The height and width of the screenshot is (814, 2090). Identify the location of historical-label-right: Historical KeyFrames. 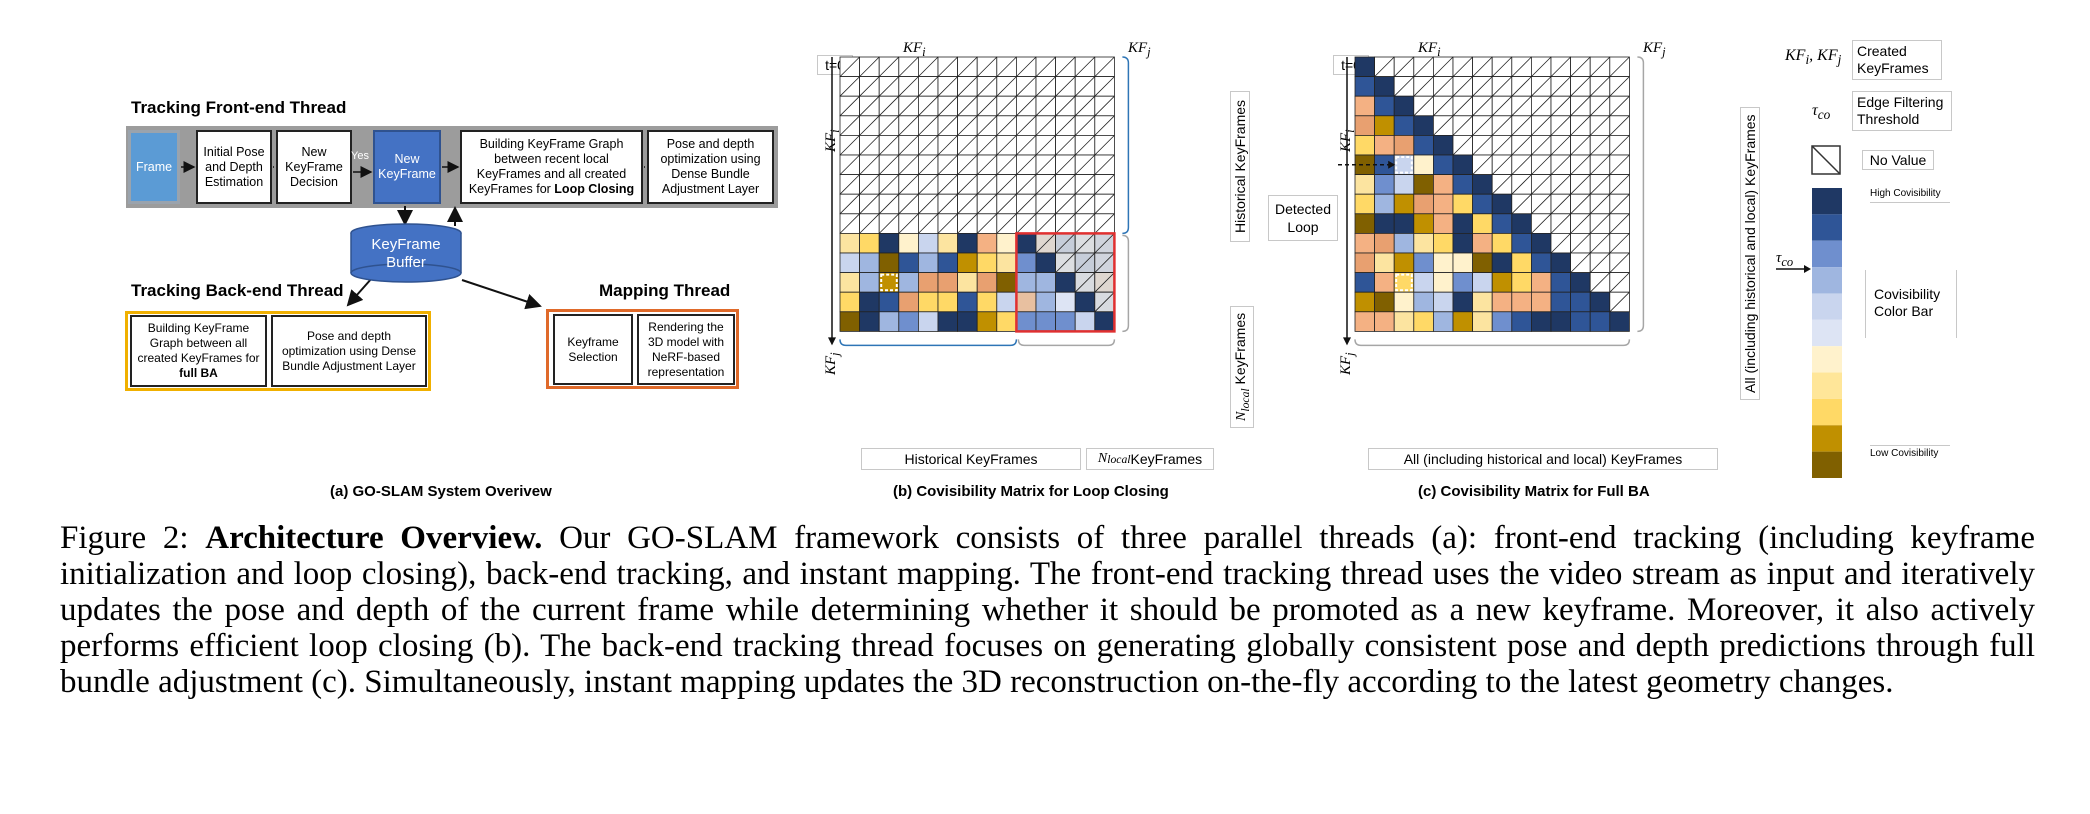
(1240, 166).